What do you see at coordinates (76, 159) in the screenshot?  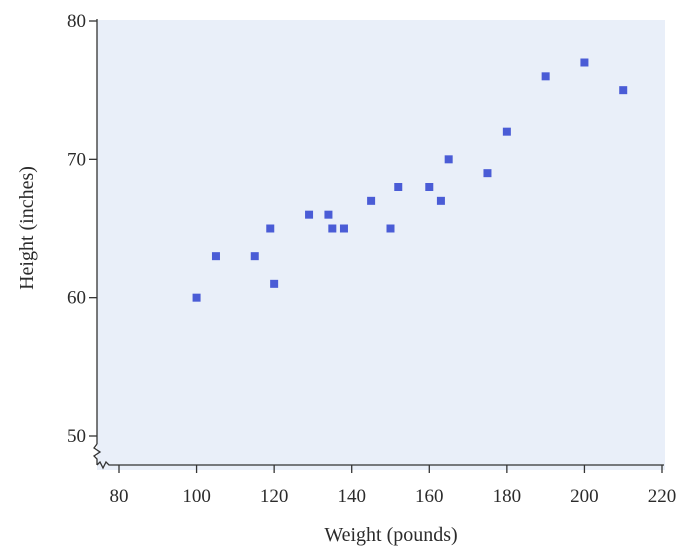 I see `y-tick-label: 70` at bounding box center [76, 159].